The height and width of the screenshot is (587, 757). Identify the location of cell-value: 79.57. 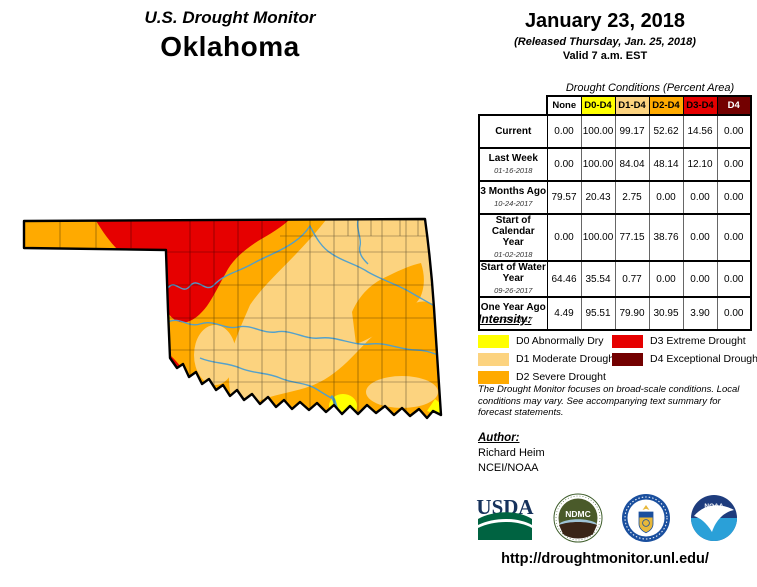
(564, 197).